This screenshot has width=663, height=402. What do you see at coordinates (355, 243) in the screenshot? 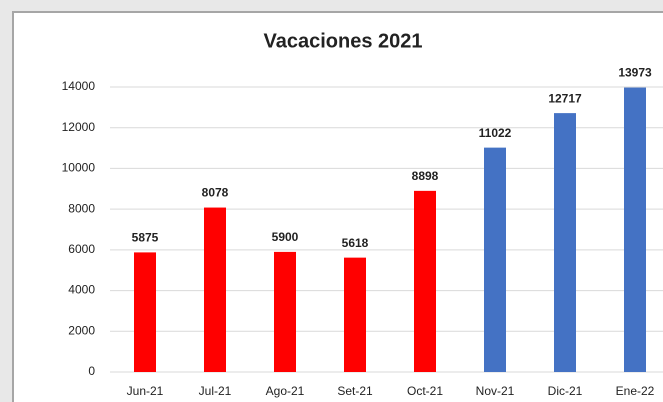
I see `data-label: 5618` at bounding box center [355, 243].